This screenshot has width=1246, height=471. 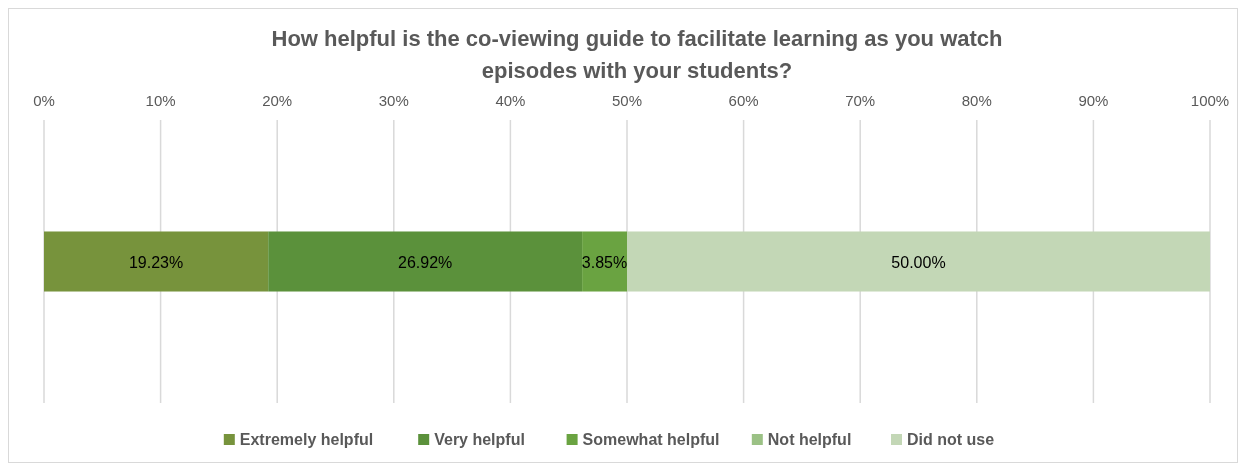 What do you see at coordinates (1210, 100) in the screenshot?
I see `x-tick-label: 100%` at bounding box center [1210, 100].